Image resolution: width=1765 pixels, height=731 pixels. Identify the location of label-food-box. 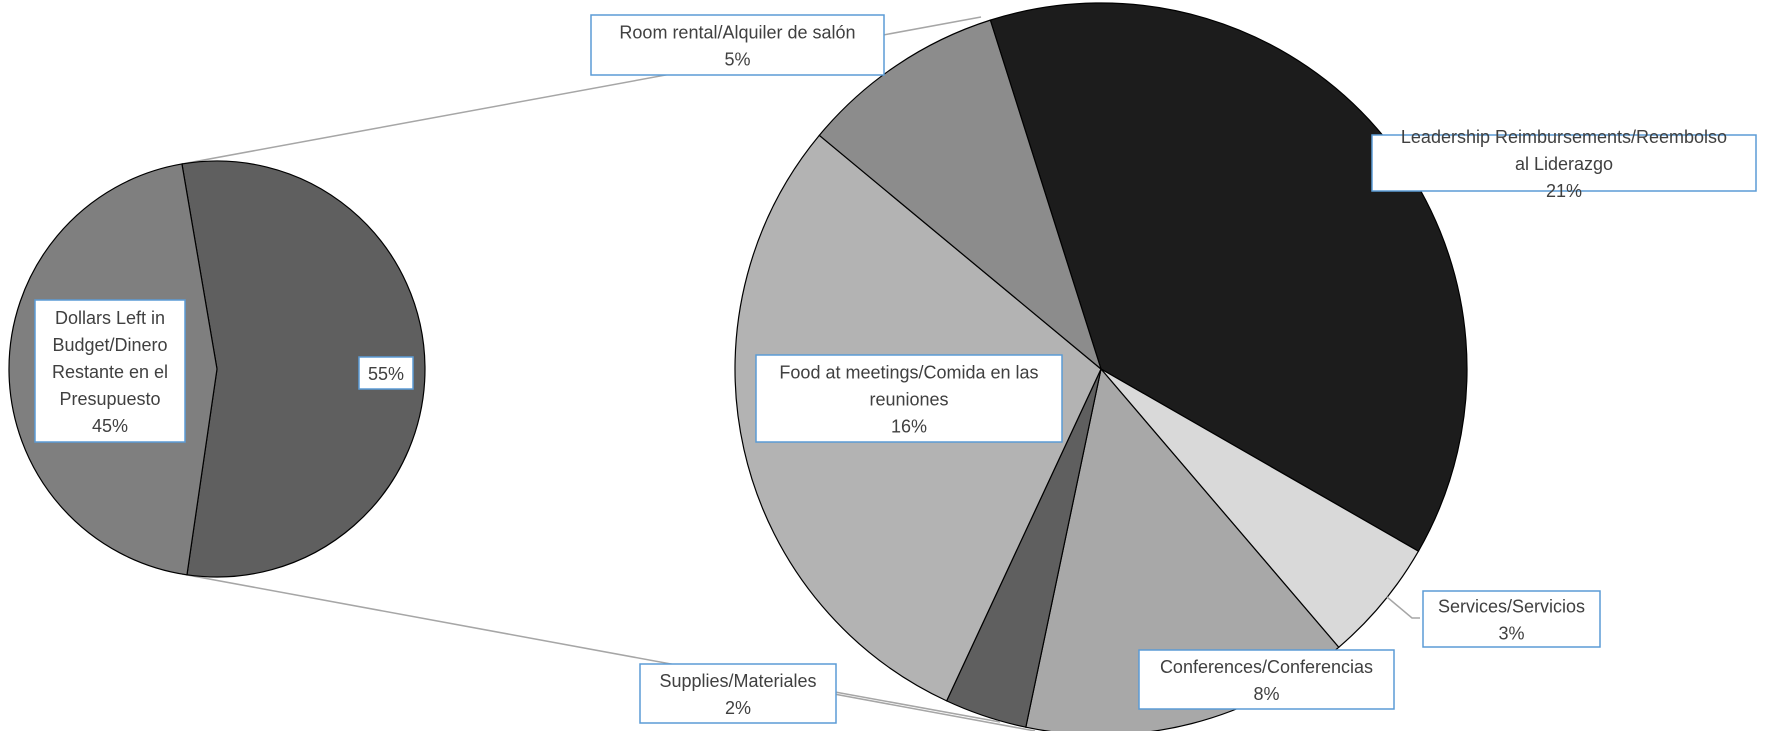
(909, 398).